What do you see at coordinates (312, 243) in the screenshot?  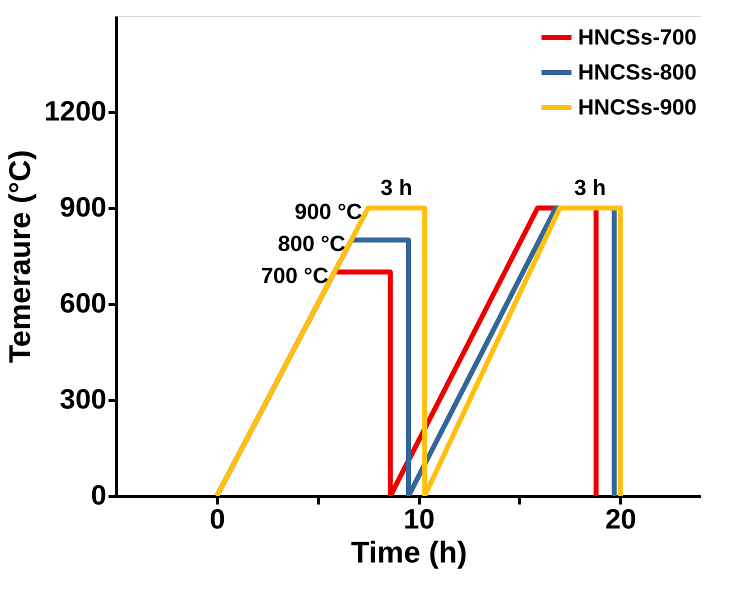 I see `annotation: 800 °C` at bounding box center [312, 243].